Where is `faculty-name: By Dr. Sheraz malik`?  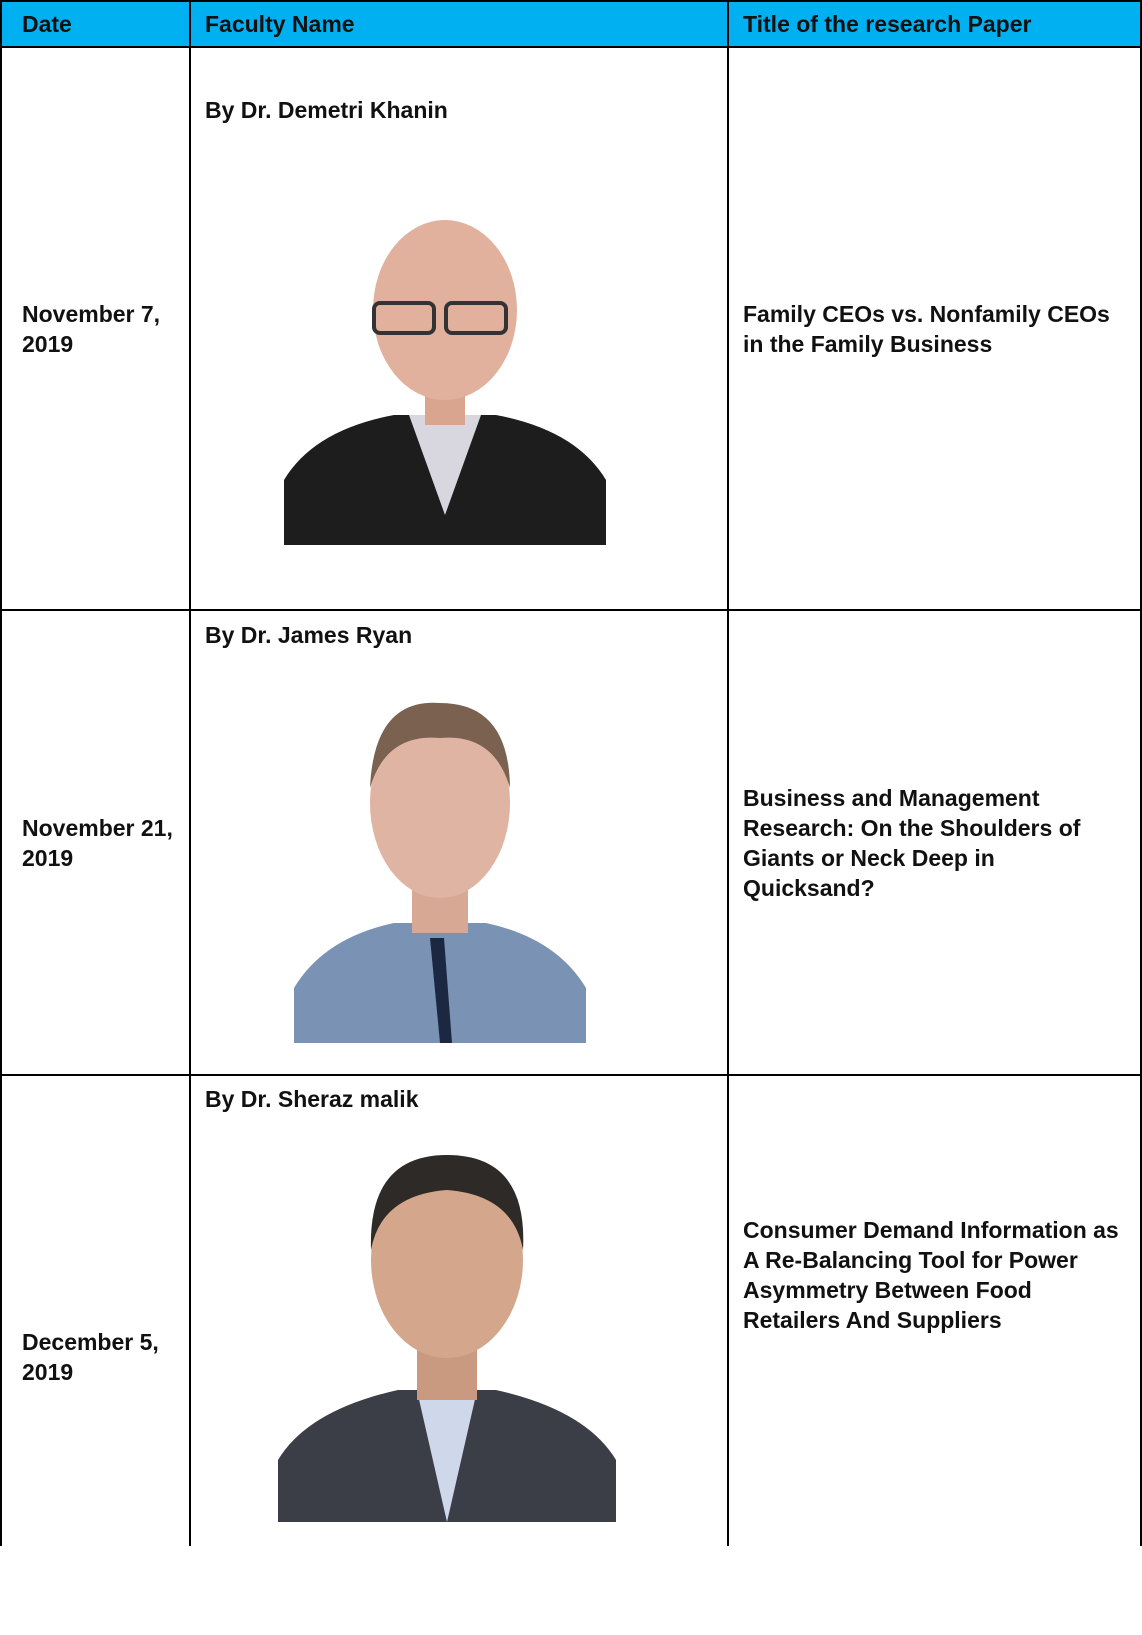
faculty-name: By Dr. Sheraz malik is located at coordinates (312, 1099).